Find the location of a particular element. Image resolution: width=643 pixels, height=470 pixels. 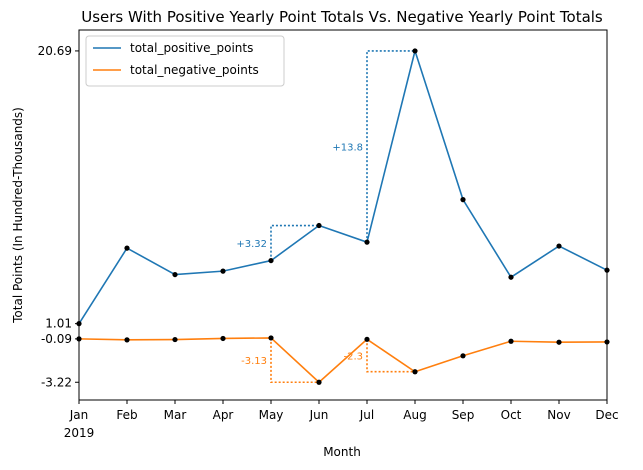

x-axis: Jan Feb Mar Apr May Jun Jul Aug Sep Oct Nov Dec is located at coordinates (344, 411).